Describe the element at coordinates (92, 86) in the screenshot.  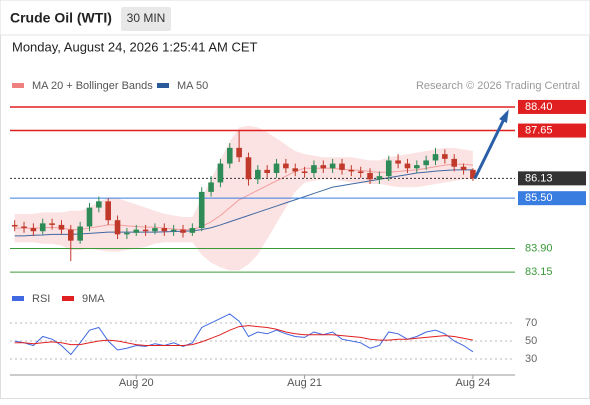
I see `legend-label: MA 20 + Bollinger Bands` at that location.